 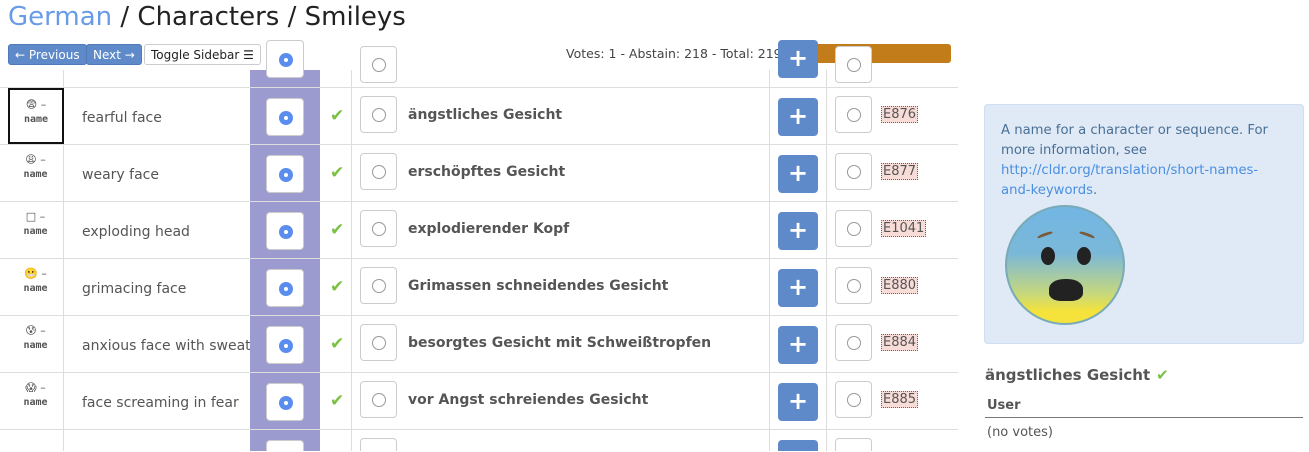 I want to click on code-cell, so click(x=36, y=78).